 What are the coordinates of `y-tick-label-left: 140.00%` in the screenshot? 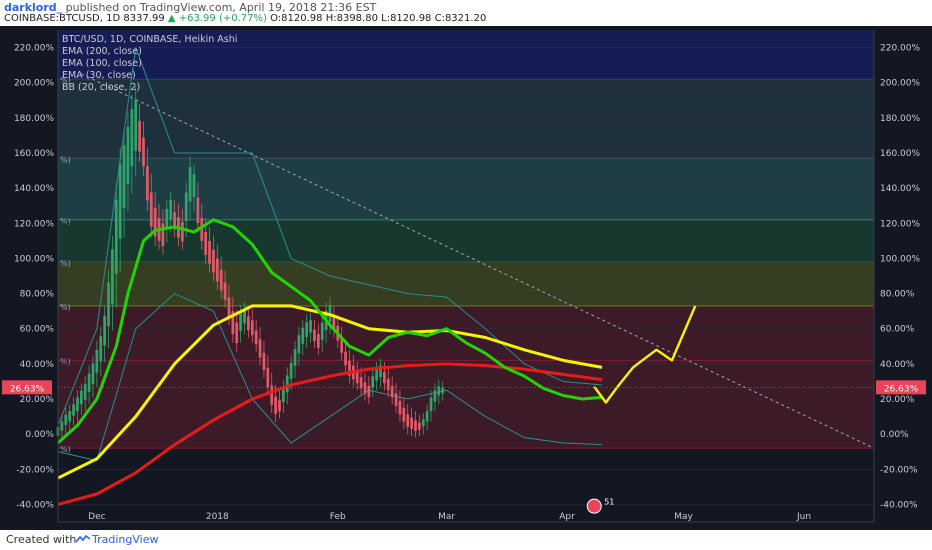 It's located at (34, 189).